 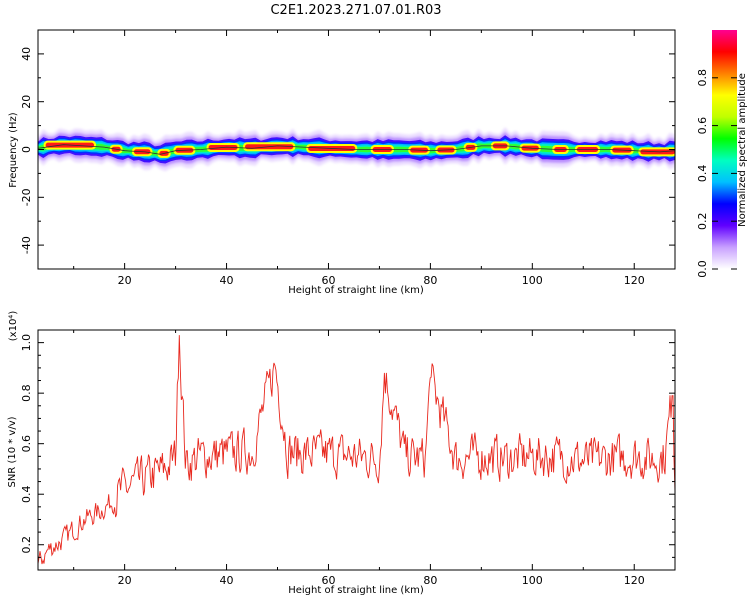 What do you see at coordinates (26, 149) in the screenshot?
I see `spectrogram-y-tick-label: 0` at bounding box center [26, 149].